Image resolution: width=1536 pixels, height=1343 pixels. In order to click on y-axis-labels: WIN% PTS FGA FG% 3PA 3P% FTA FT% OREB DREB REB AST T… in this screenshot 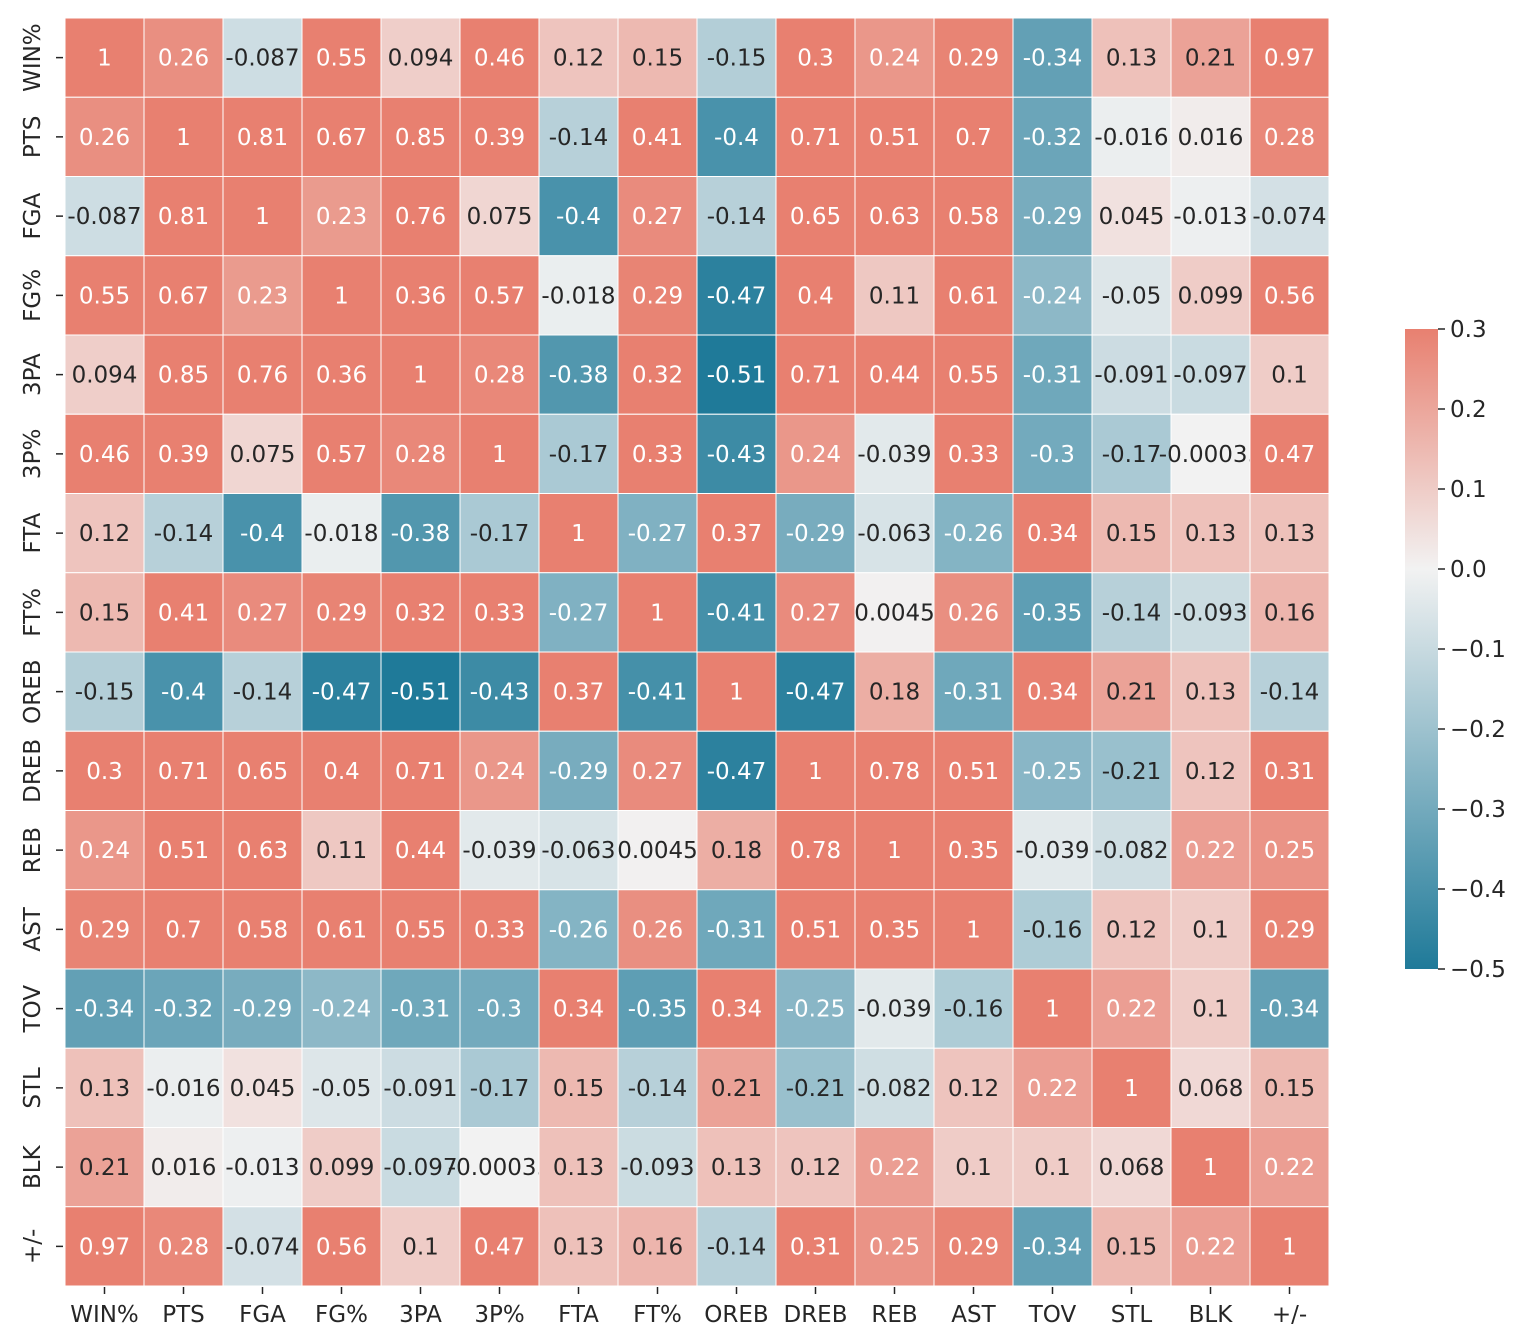, I will do `click(41, 643)`.